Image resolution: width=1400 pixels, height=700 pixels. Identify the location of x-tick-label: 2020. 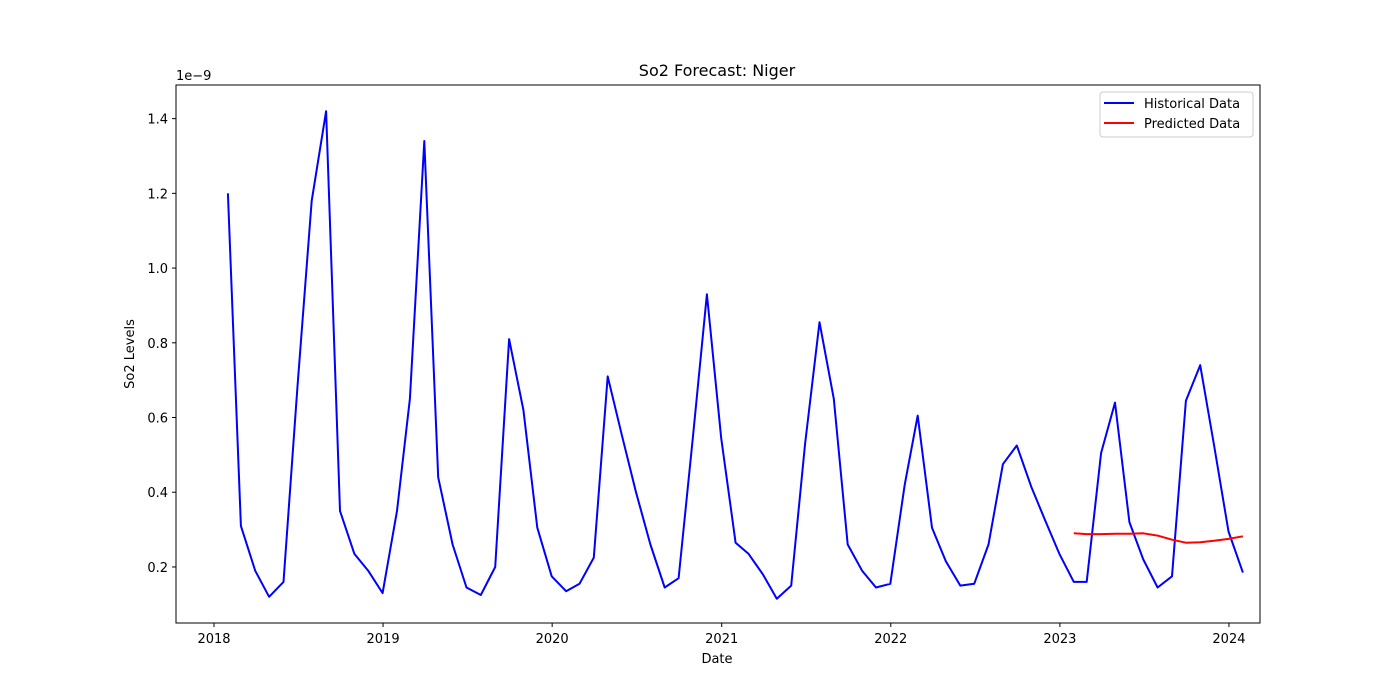
(552, 639).